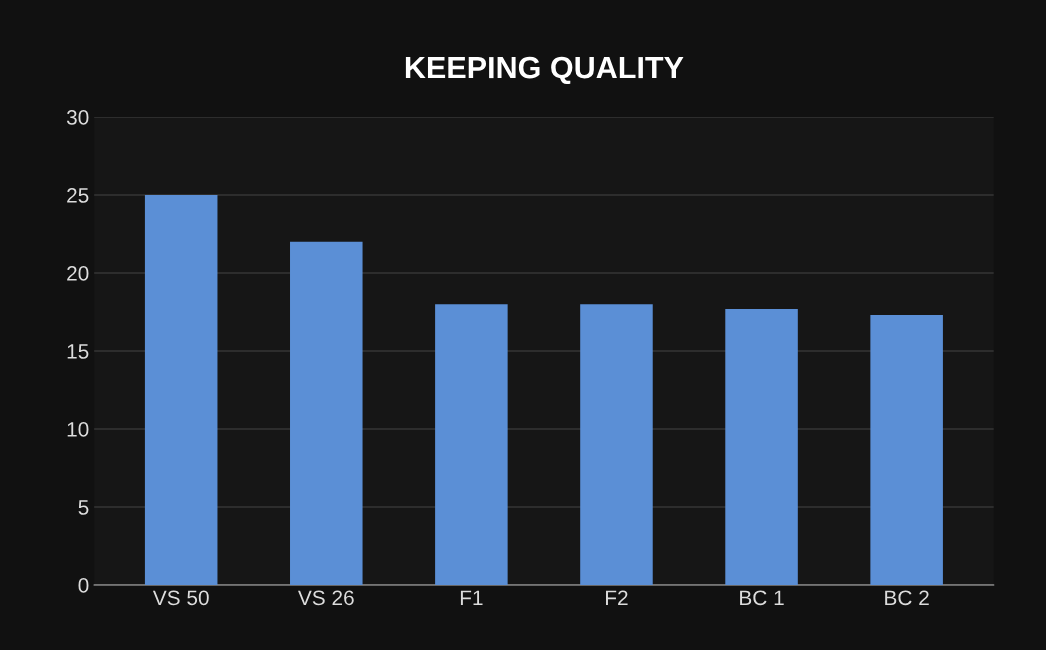  I want to click on x-tick-label: F2, so click(617, 597).